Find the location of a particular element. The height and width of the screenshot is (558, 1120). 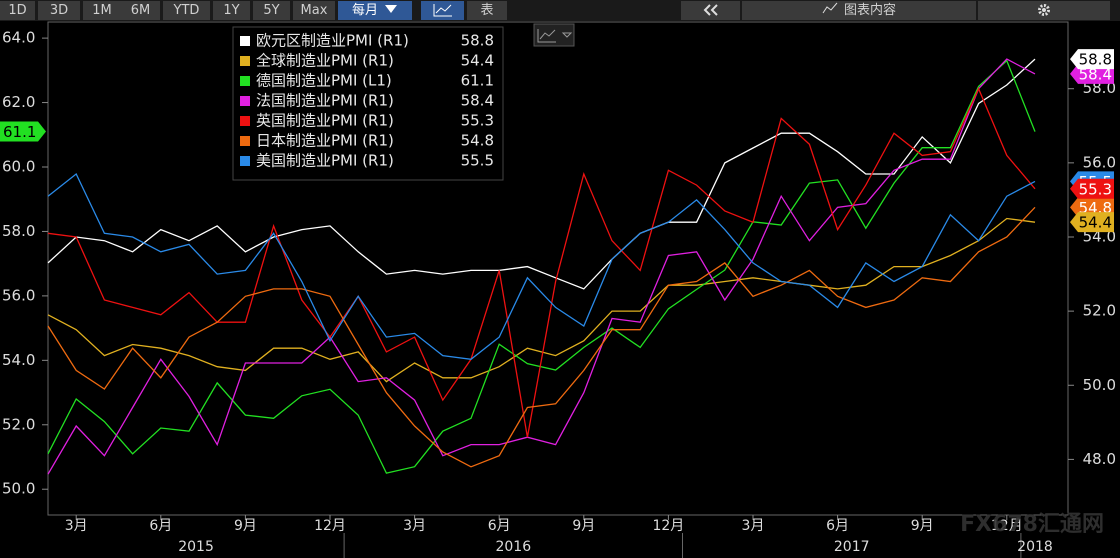

legend-label: 日本制造业PMI (R1) is located at coordinates (325, 141).